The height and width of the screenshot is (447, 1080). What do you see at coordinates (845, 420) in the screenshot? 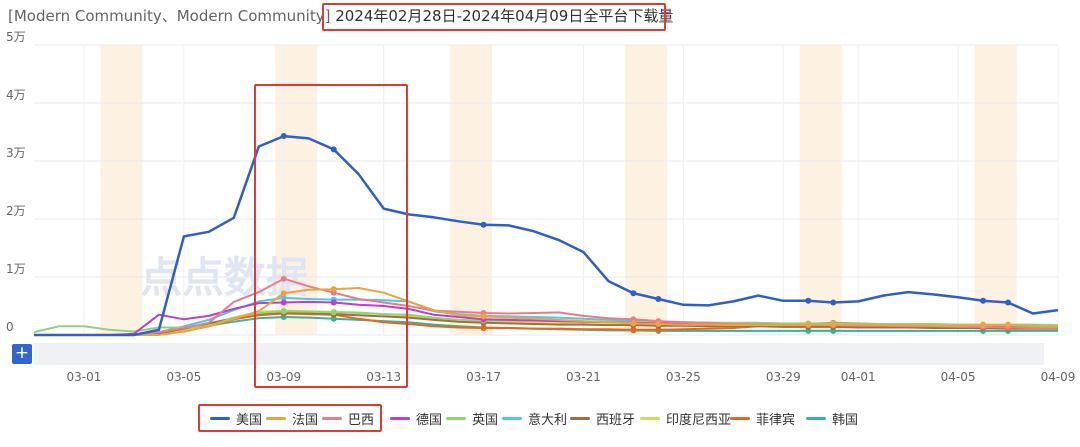
I see `legend-label-9: 韩国` at bounding box center [845, 420].